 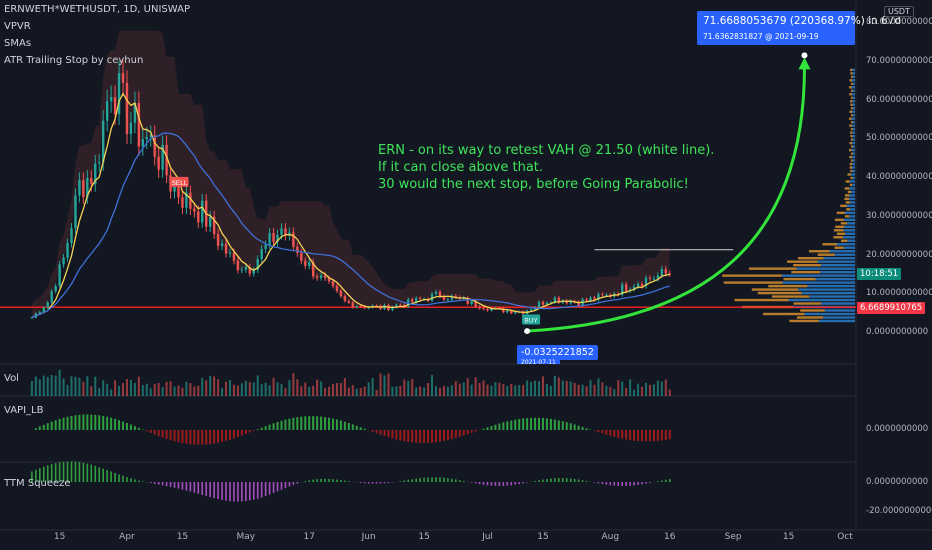 I want to click on indicator-atr: ATR Trailing Stop by ceyhun, so click(x=74, y=60).